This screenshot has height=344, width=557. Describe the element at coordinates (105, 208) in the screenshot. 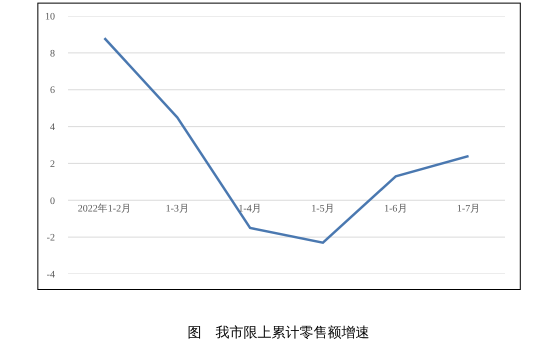

I see `x-tick-label: 2022年1-2月` at that location.